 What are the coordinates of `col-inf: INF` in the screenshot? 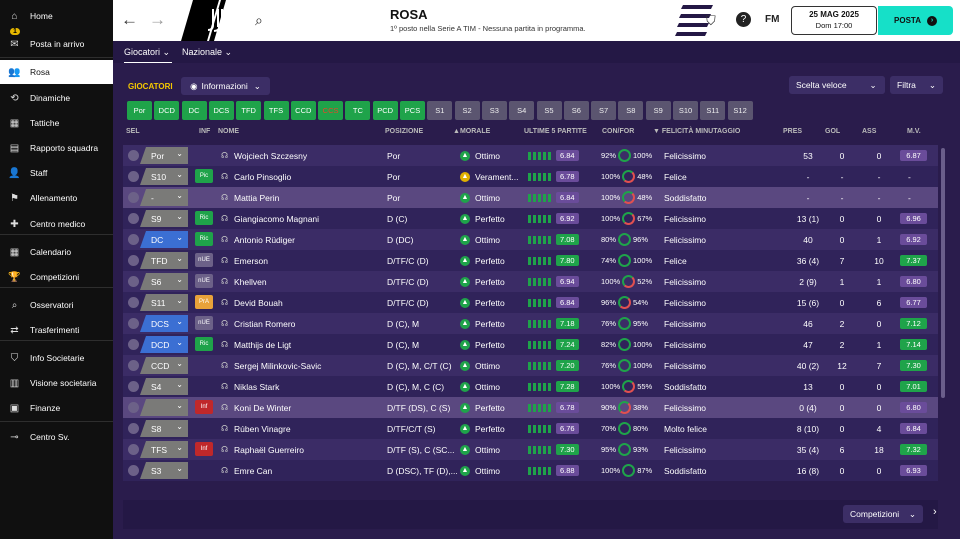 It's located at (205, 131).